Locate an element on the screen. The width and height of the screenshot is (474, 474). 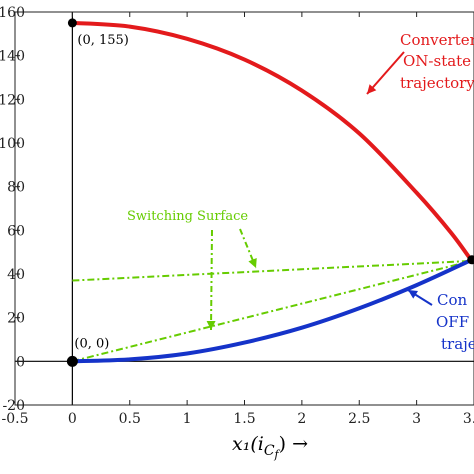
x-tick-label: 0 is located at coordinates (72, 419).